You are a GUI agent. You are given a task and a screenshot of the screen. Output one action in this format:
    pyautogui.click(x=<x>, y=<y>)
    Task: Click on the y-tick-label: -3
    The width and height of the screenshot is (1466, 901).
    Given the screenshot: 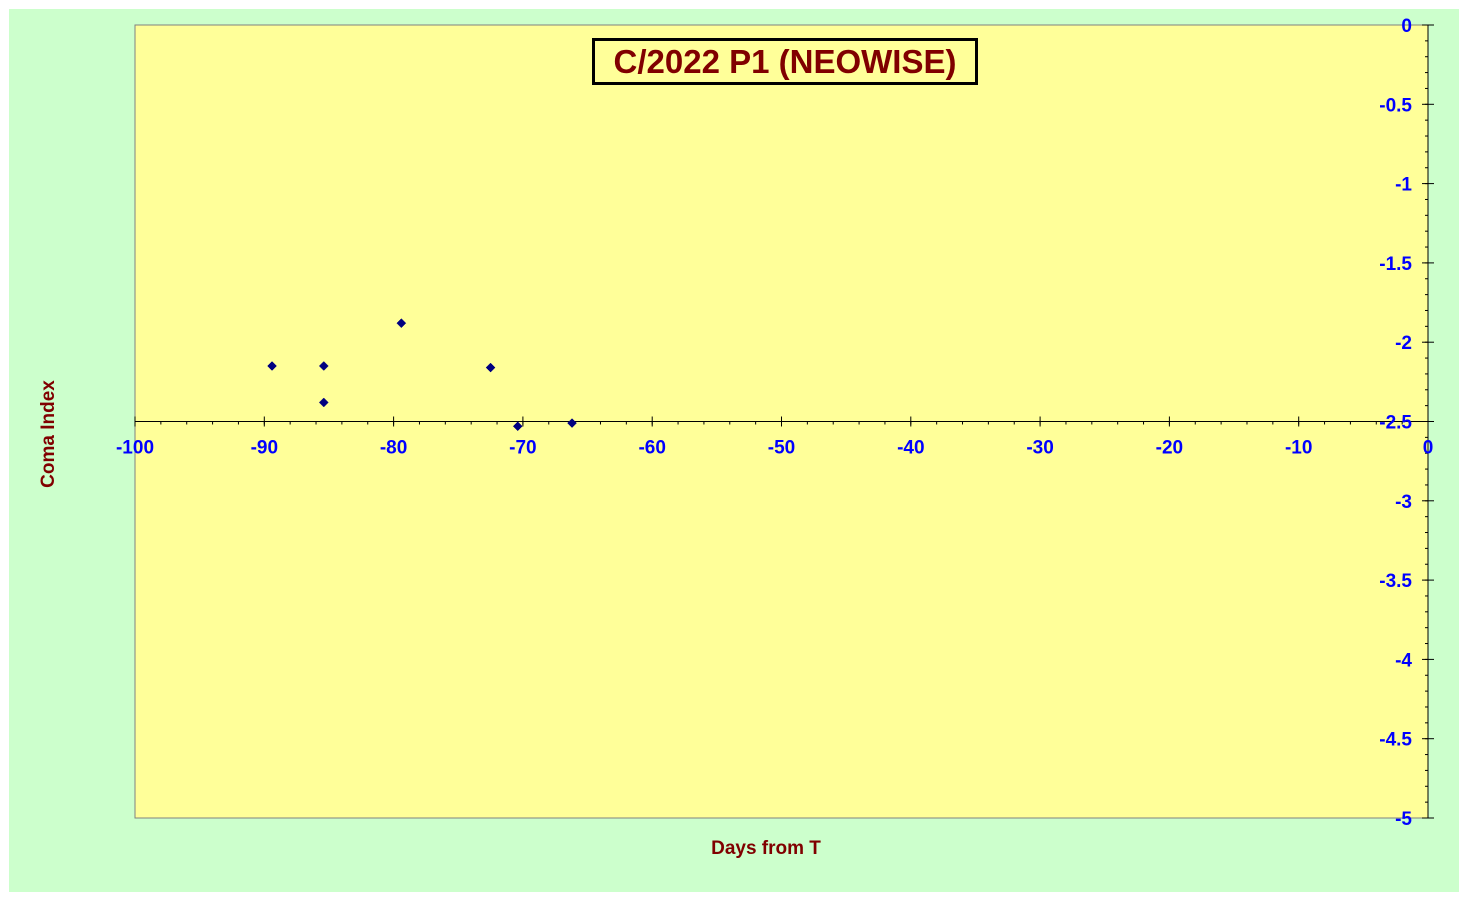 What is the action you would take?
    pyautogui.click(x=1403, y=502)
    